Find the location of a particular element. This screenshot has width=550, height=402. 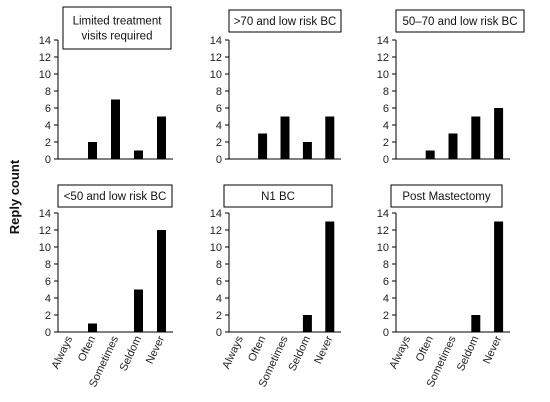

panel-title: Limited treatment is located at coordinates (118, 22).